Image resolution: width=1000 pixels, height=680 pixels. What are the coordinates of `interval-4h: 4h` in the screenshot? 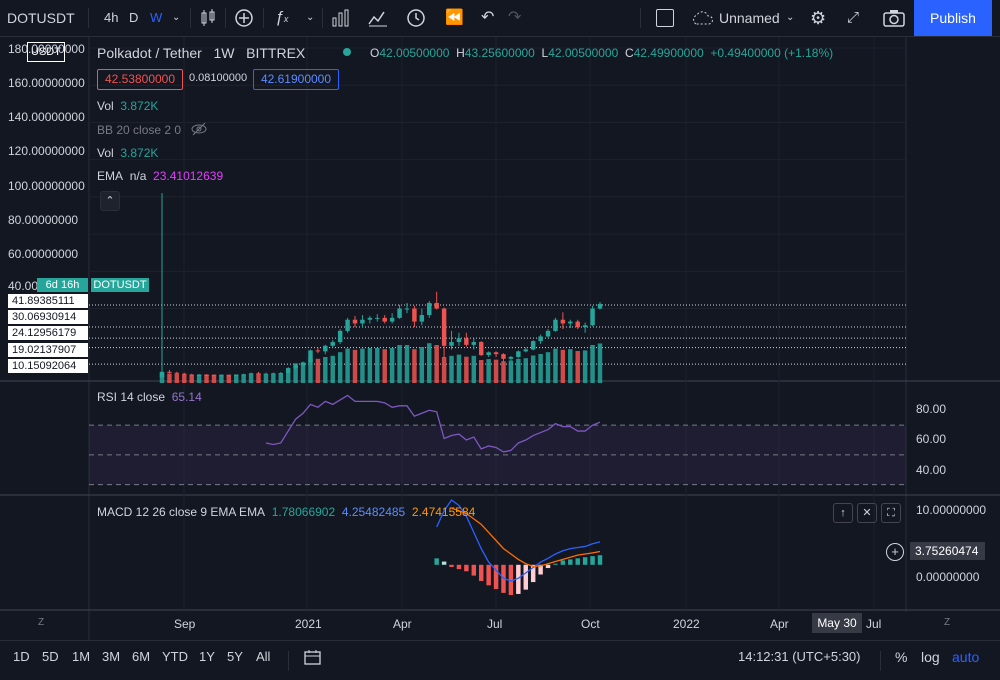 It's located at (111, 17).